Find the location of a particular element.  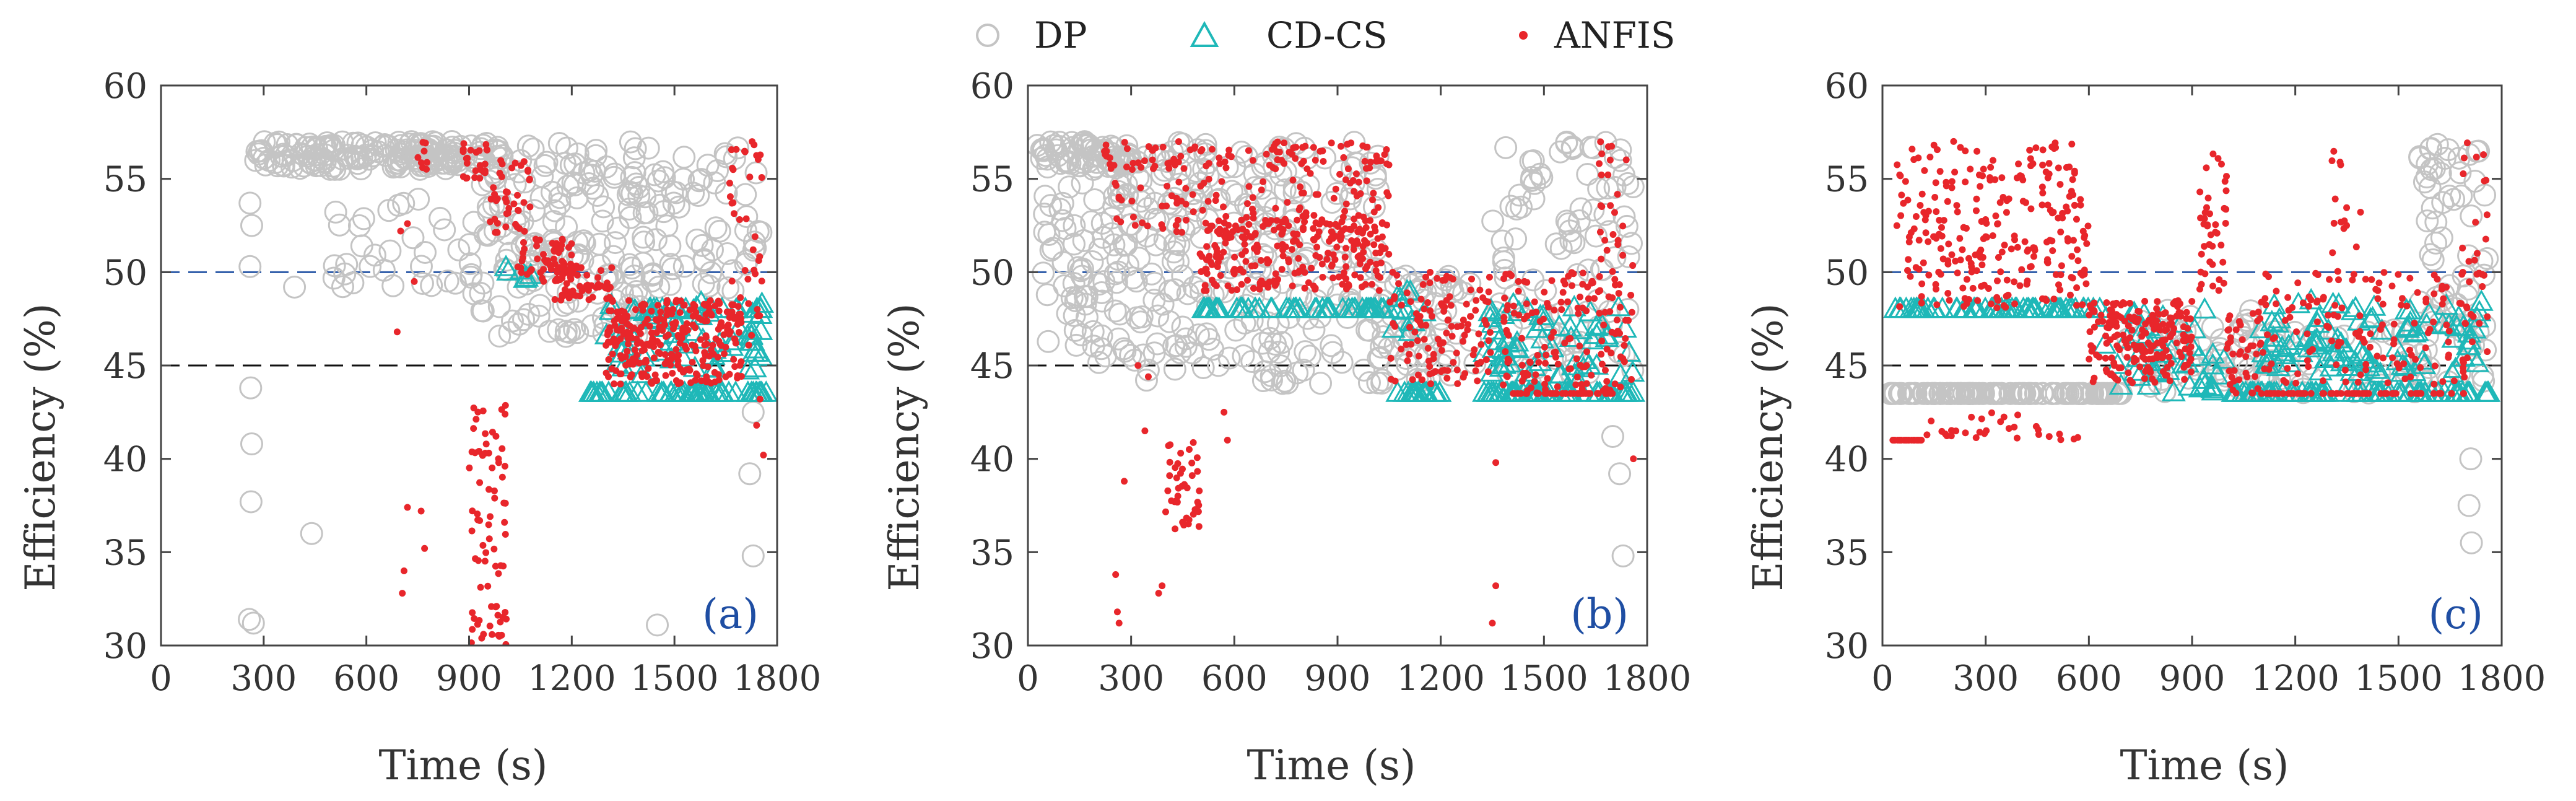

y-tick-label: 60 is located at coordinates (125, 86).